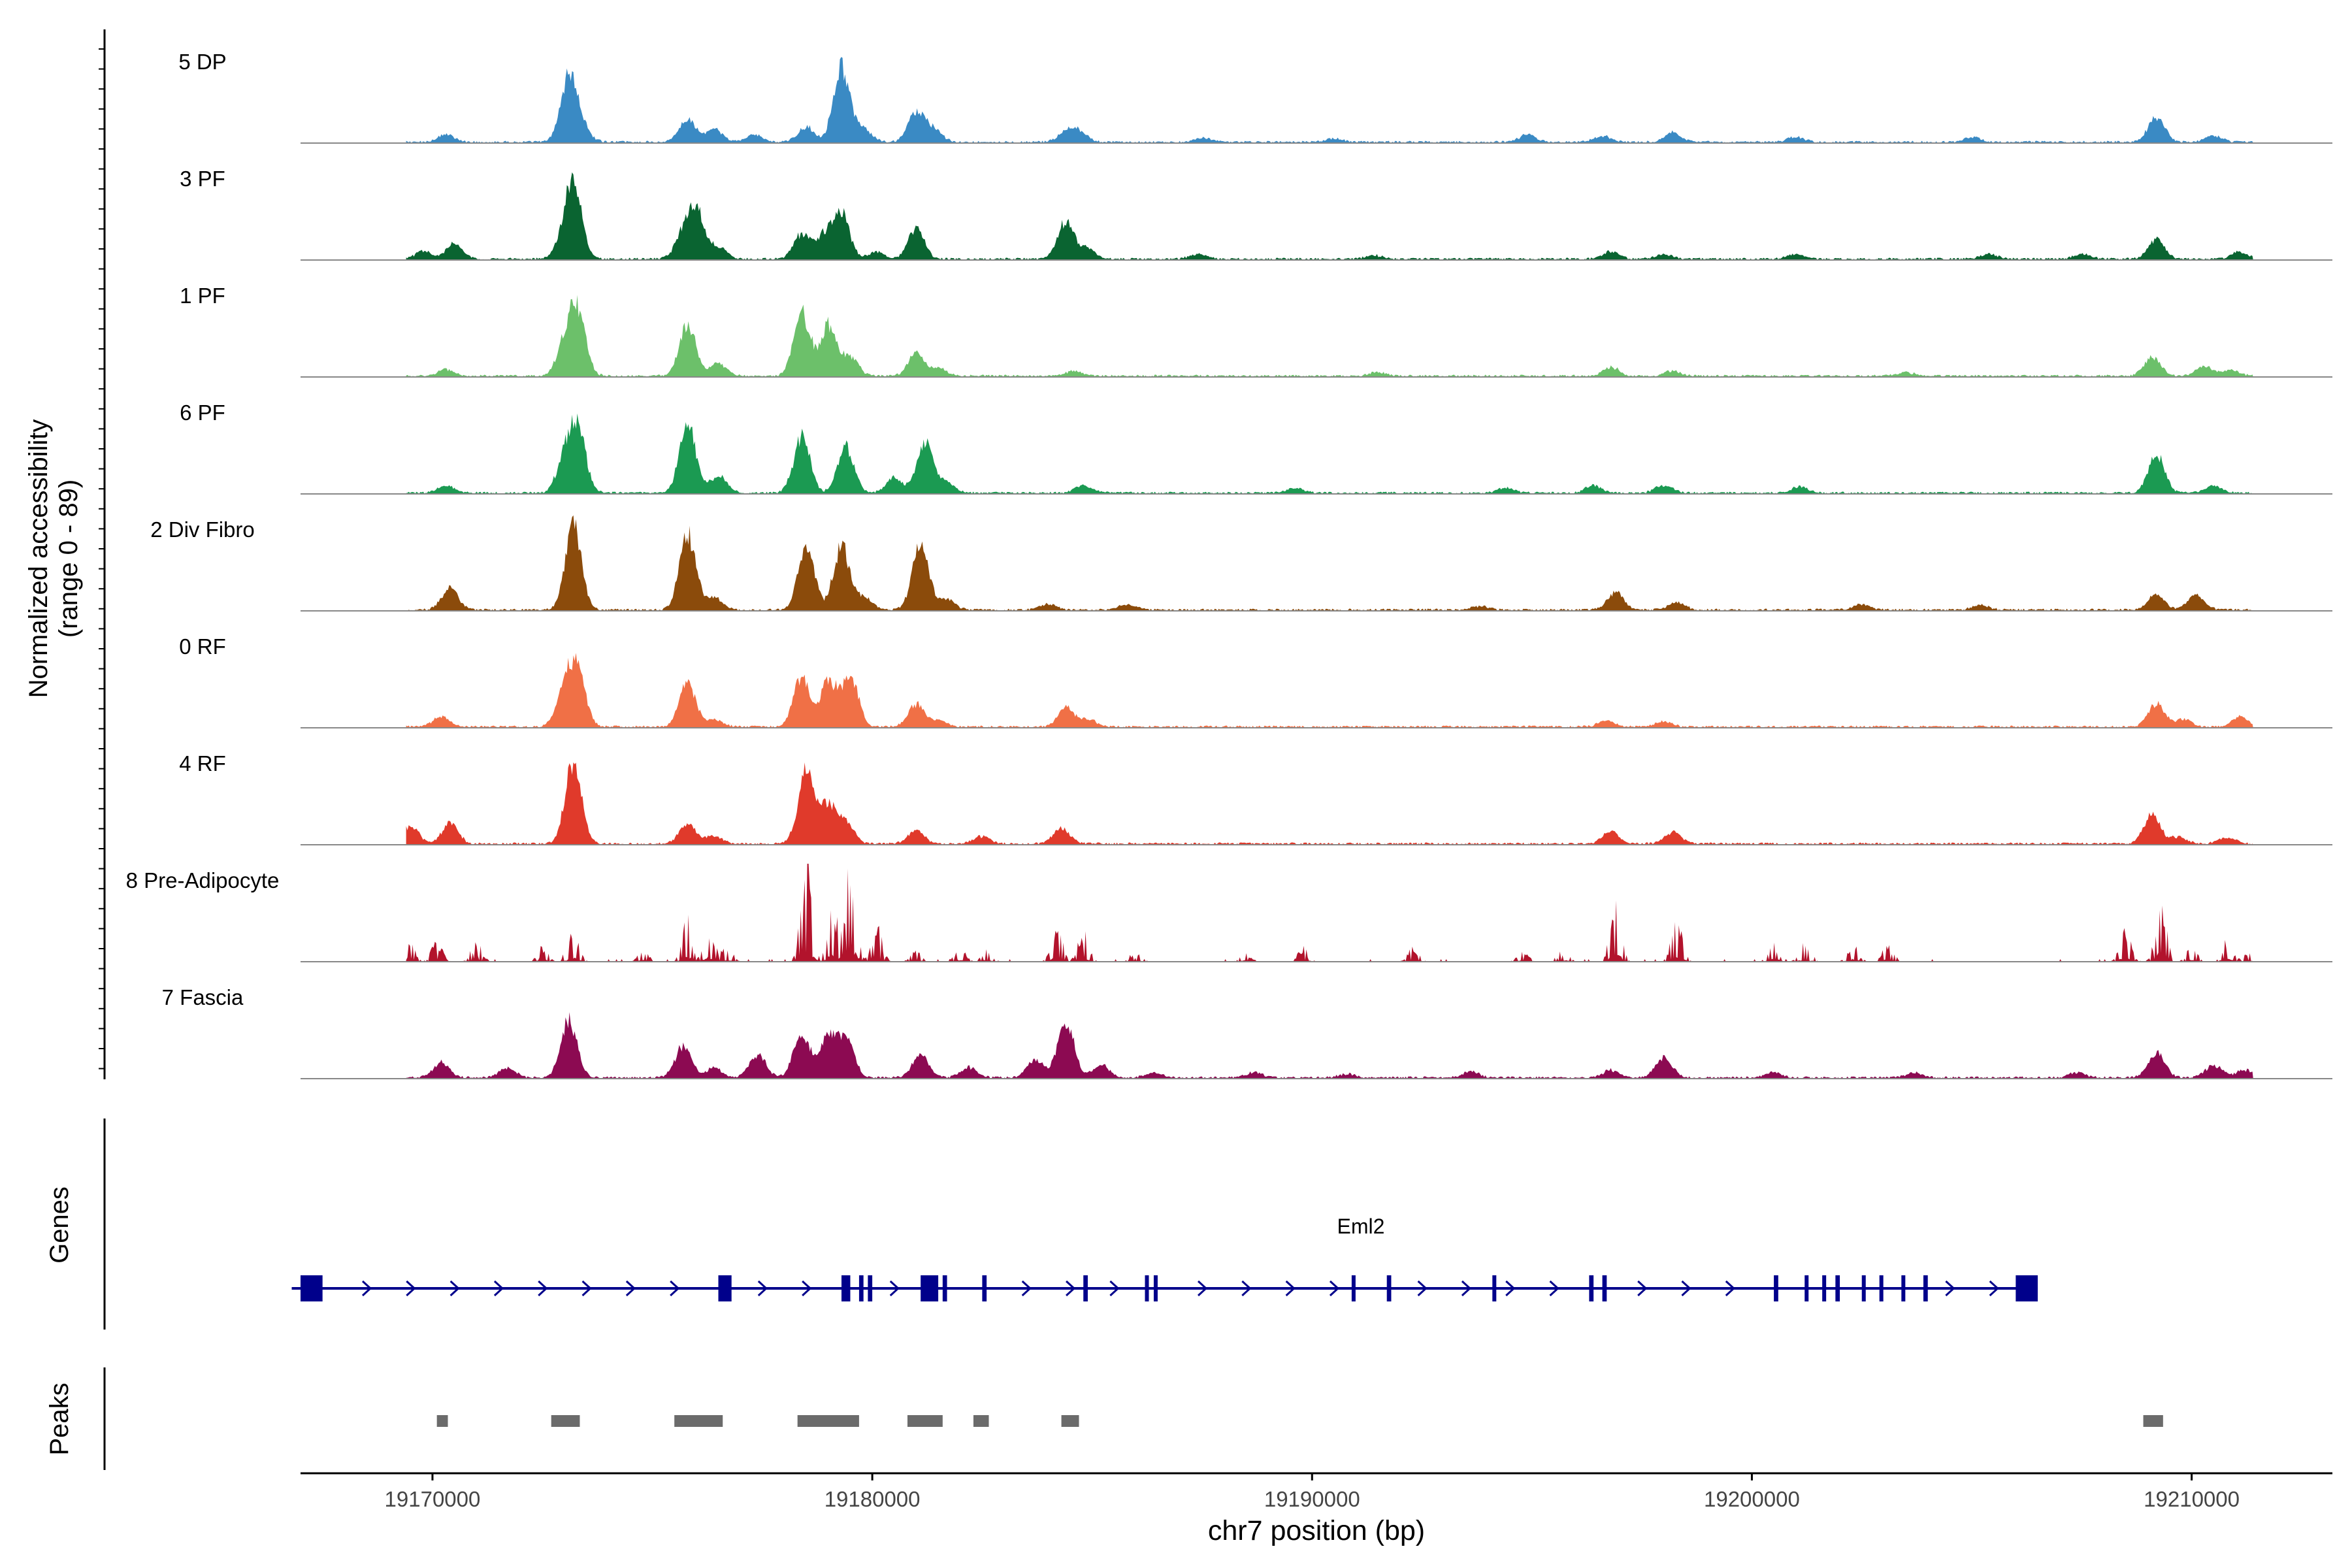  Describe the element at coordinates (2192, 1499) in the screenshot. I see `x-tick-label: 19210000` at that location.